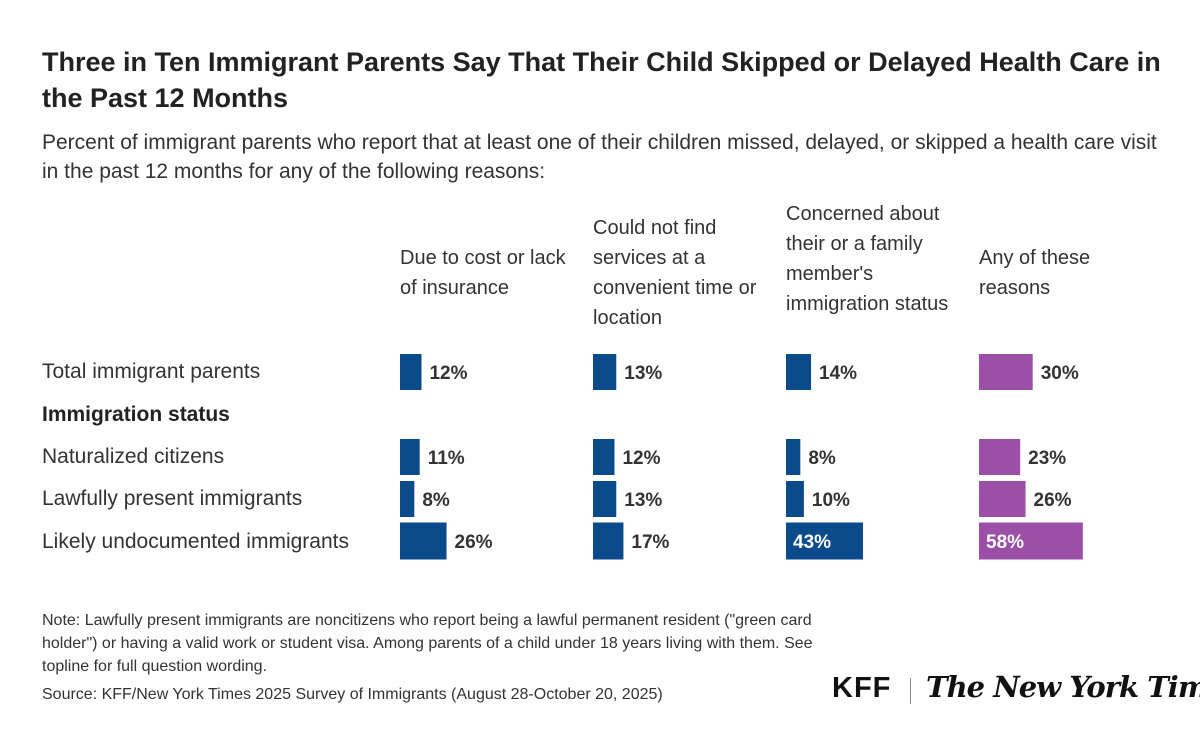  Describe the element at coordinates (446, 458) in the screenshot. I see `bar-label-s0-naturalized: 11%` at that location.